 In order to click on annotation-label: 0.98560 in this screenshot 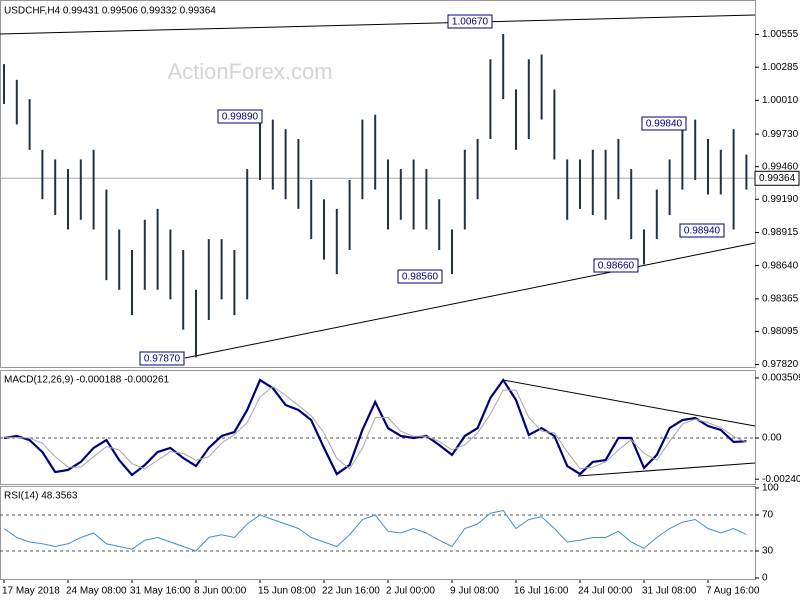, I will do `click(420, 277)`.